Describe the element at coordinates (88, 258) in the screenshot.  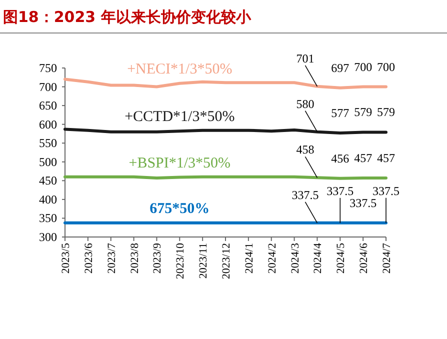
I see `x-tick-label: 2023/6` at that location.